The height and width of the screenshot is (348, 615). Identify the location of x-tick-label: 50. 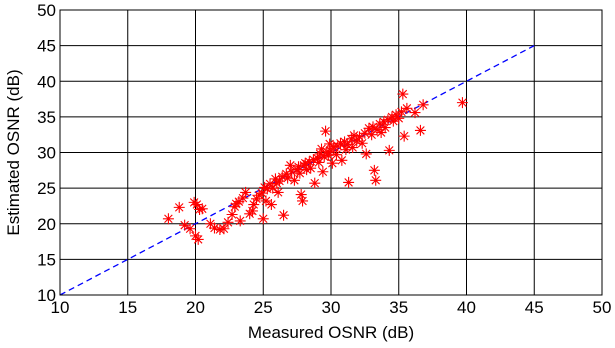
(602, 307).